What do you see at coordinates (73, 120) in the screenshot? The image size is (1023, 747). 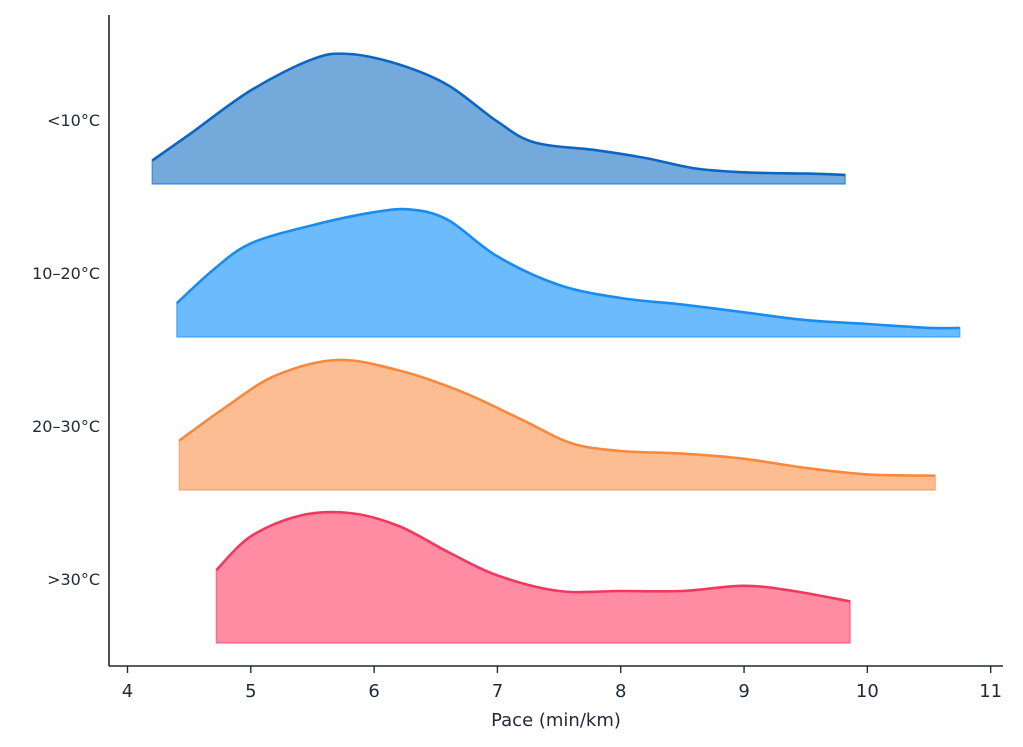 I see `category-label-1: <10°C` at bounding box center [73, 120].